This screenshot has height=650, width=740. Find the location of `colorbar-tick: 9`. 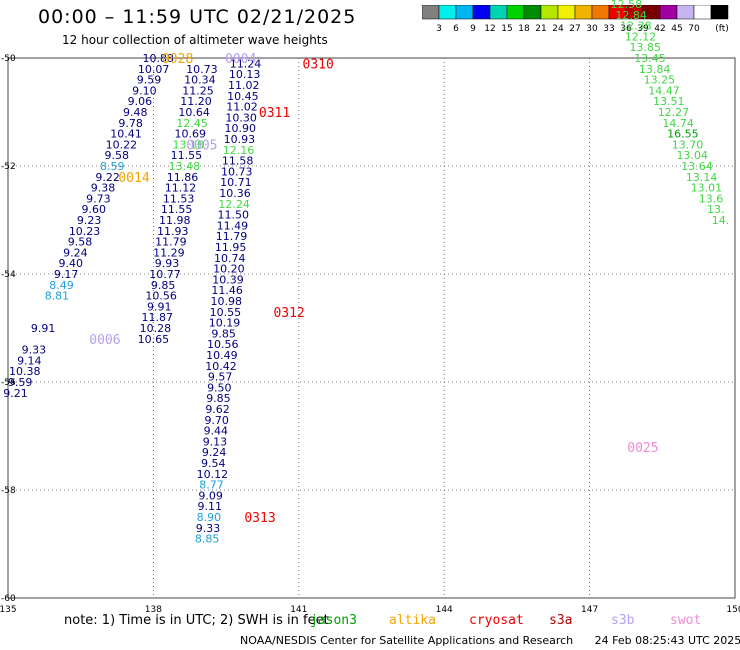

colorbar-tick: 9 is located at coordinates (473, 28).